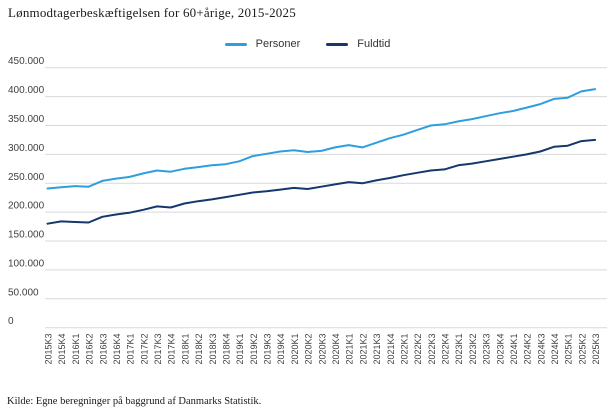 This screenshot has height=413, width=615. What do you see at coordinates (172, 349) in the screenshot?
I see `x-axis-tick-label: 2017K4` at bounding box center [172, 349].